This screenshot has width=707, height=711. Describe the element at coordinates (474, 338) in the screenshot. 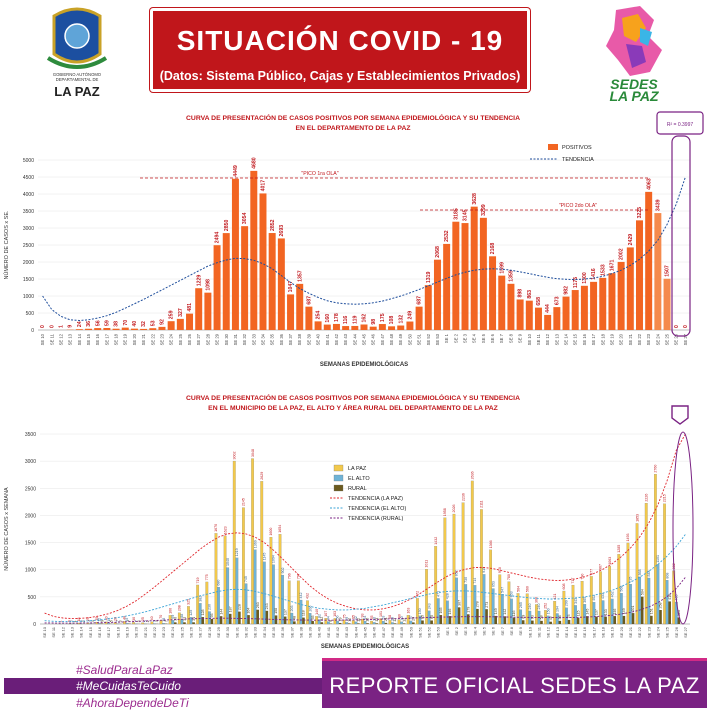

I see `chart1-xtick-label: SE 4` at that location.